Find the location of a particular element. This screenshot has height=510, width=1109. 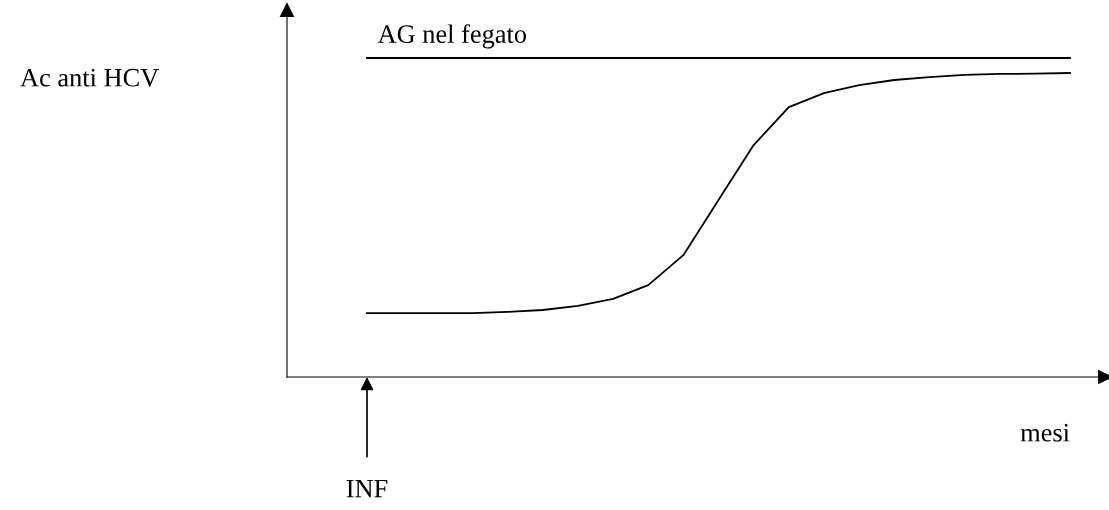

text: Ac anti HCV is located at coordinates (89, 77).